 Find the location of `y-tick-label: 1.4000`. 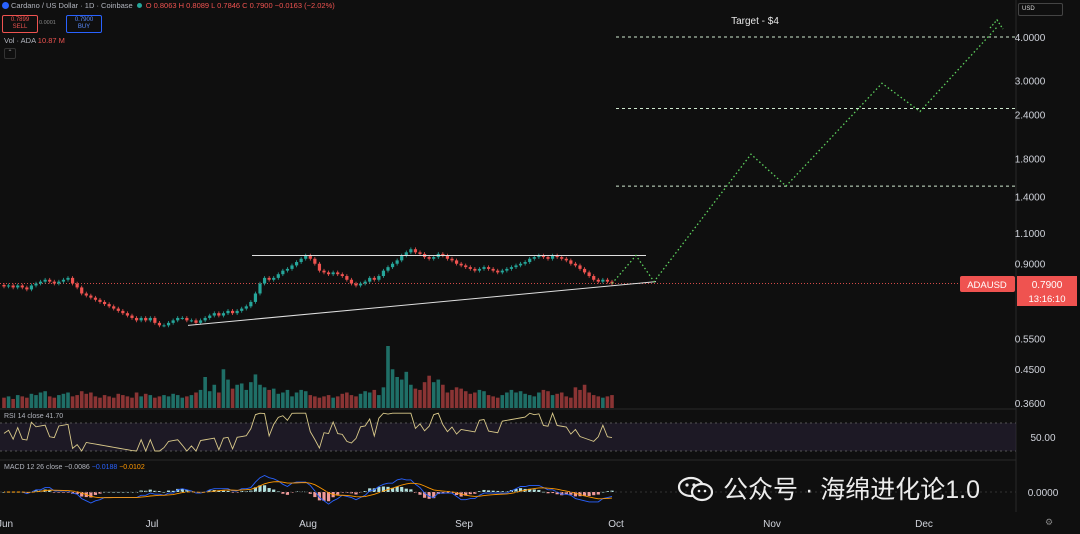

y-tick-label: 1.4000 is located at coordinates (1030, 198).